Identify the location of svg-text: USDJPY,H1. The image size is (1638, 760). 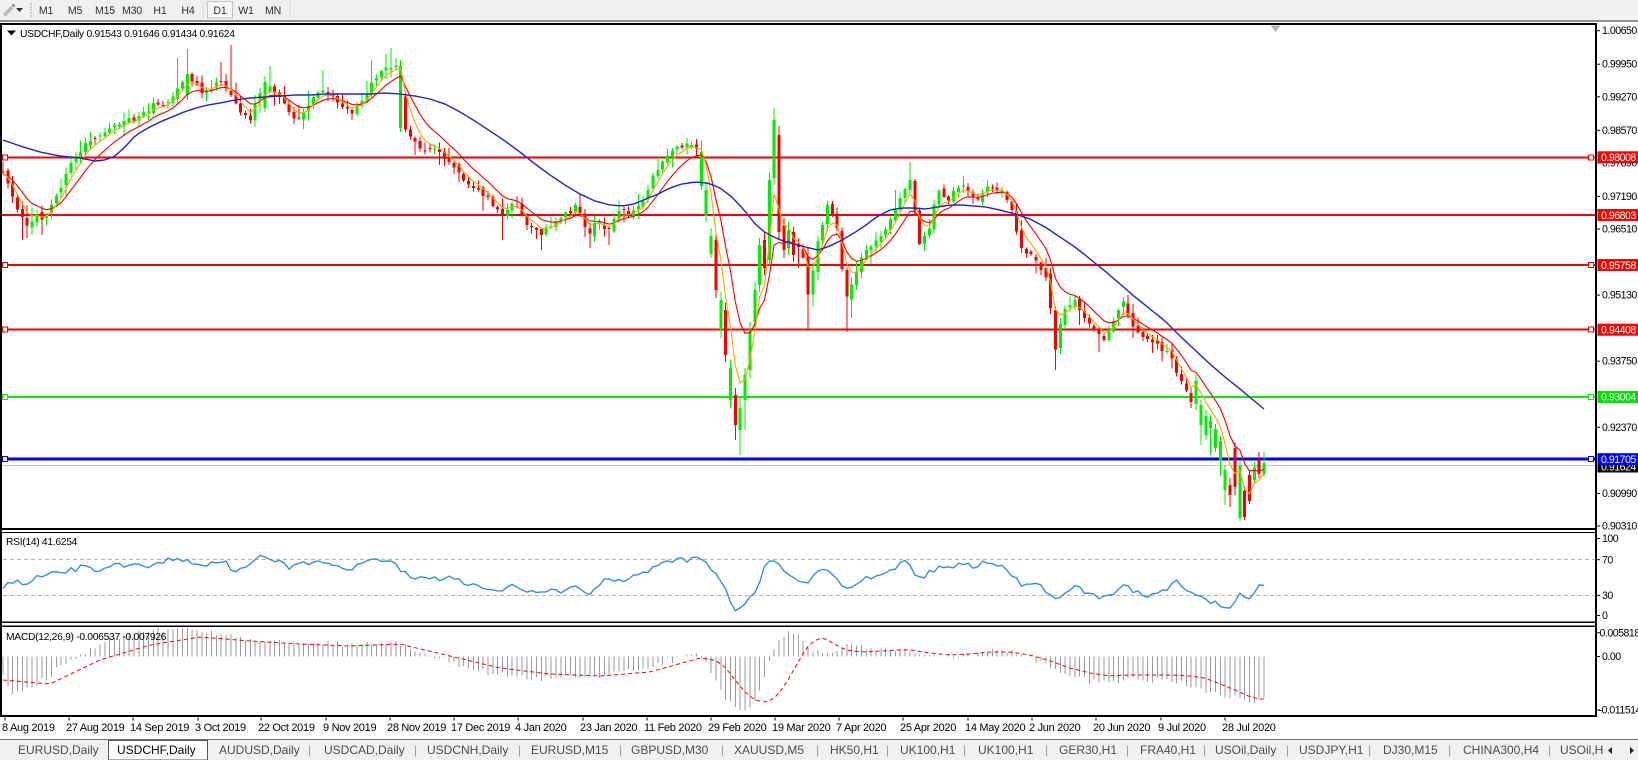
(1331, 750).